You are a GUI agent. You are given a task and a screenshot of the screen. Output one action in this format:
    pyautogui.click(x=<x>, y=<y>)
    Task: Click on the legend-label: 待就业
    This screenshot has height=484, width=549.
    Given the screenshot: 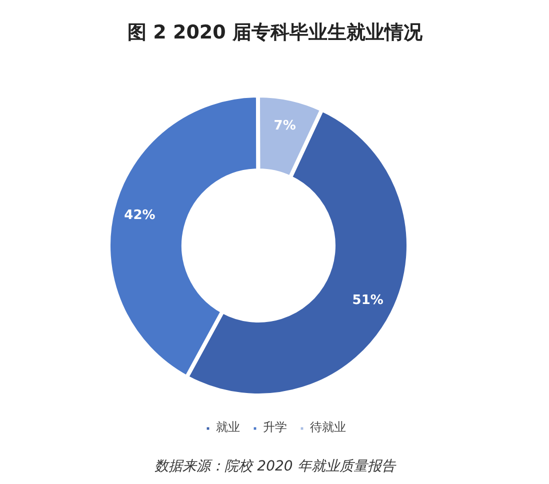 What is the action you would take?
    pyautogui.click(x=328, y=427)
    